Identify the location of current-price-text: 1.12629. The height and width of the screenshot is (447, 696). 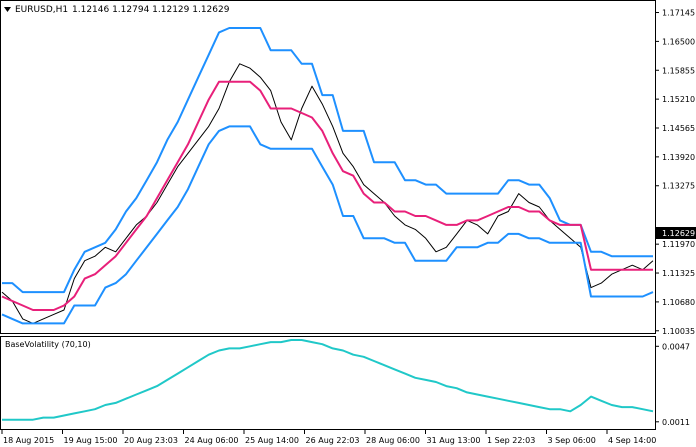
(678, 233).